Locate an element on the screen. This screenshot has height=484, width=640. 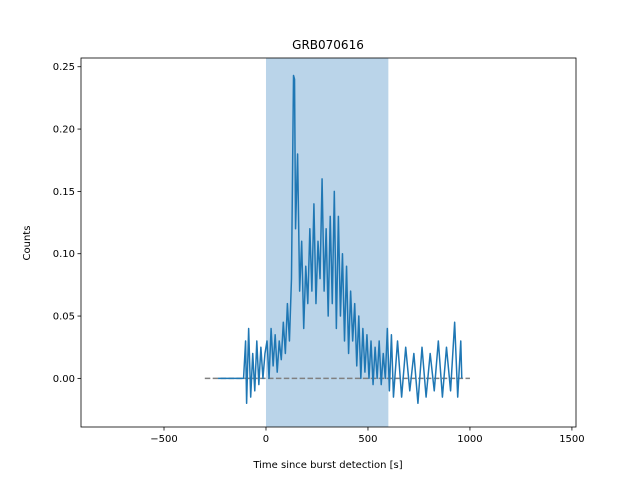
x-tick-label: −500 is located at coordinates (163, 439).